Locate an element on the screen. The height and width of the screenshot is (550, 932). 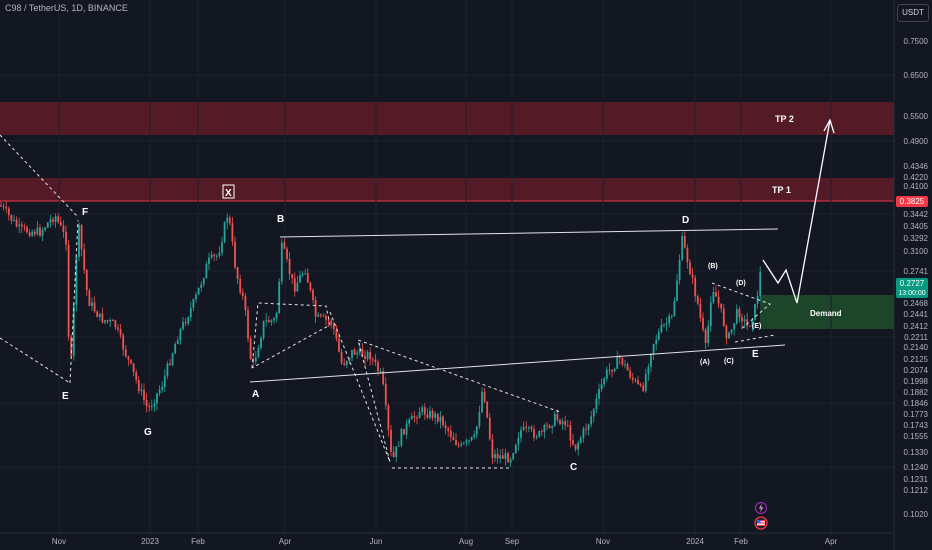
wave-label-sub-d: (D) is located at coordinates (741, 283).